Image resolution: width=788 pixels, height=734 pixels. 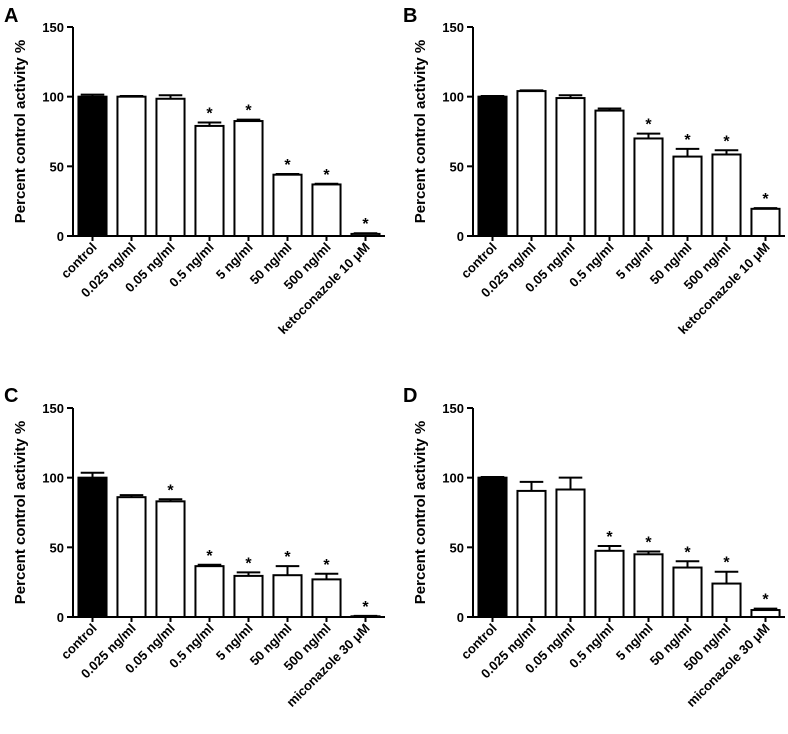 What do you see at coordinates (11, 396) in the screenshot?
I see `panel-letter: C` at bounding box center [11, 396].